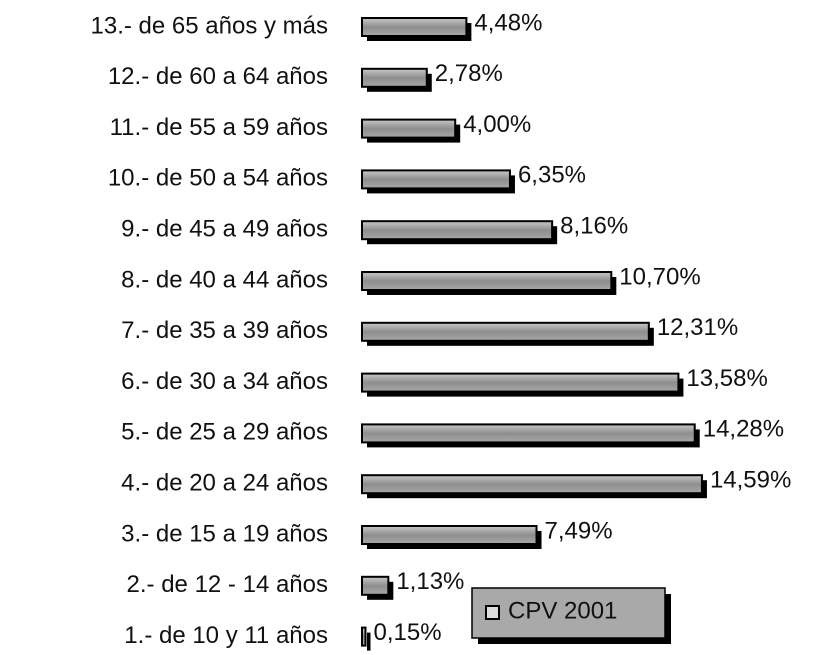 Image resolution: width=827 pixels, height=655 pixels. What do you see at coordinates (227, 584) in the screenshot?
I see `category-label: 2.- de 12 - 14 años` at bounding box center [227, 584].